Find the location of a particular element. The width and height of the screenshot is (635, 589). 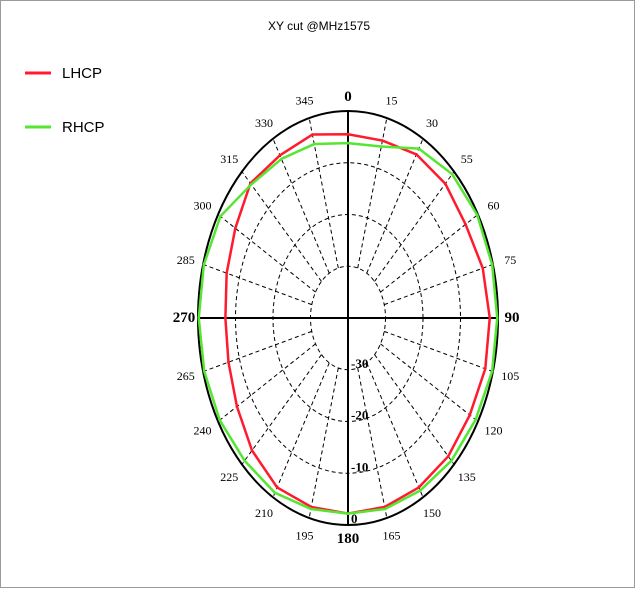

chart-title: XY cut @MHz1575 is located at coordinates (319, 26).